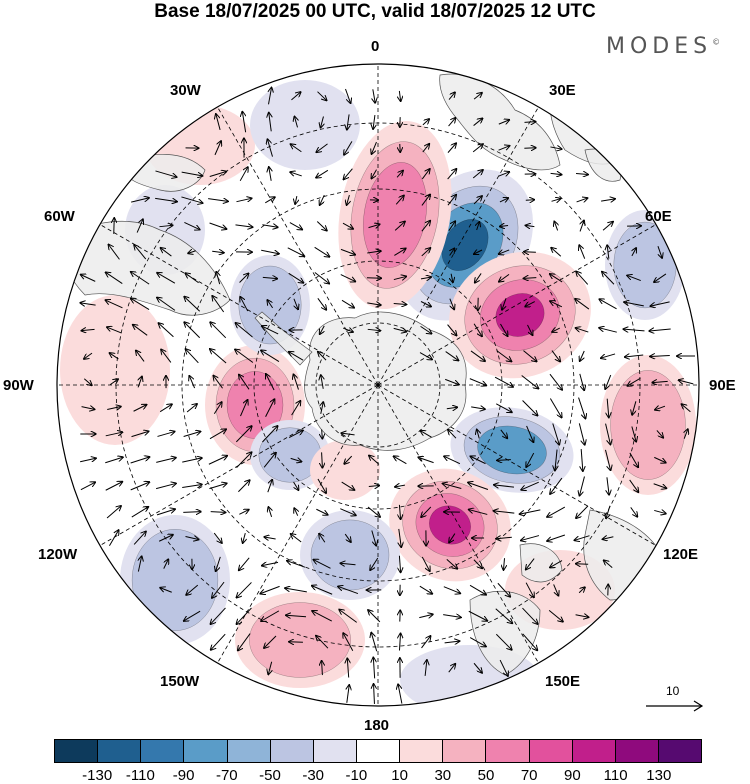 The height and width of the screenshot is (784, 750). I want to click on colorbar-tick-label: 70, so click(529, 775).